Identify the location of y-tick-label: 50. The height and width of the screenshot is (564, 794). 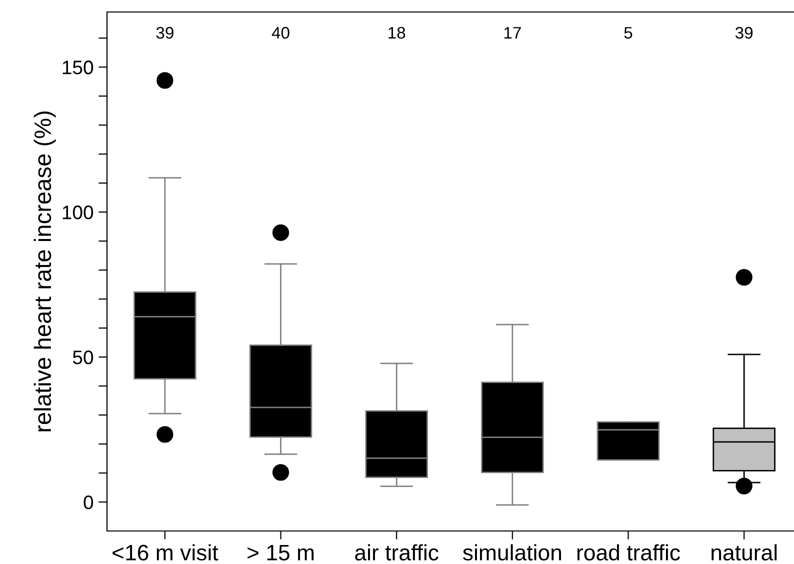
(83, 357).